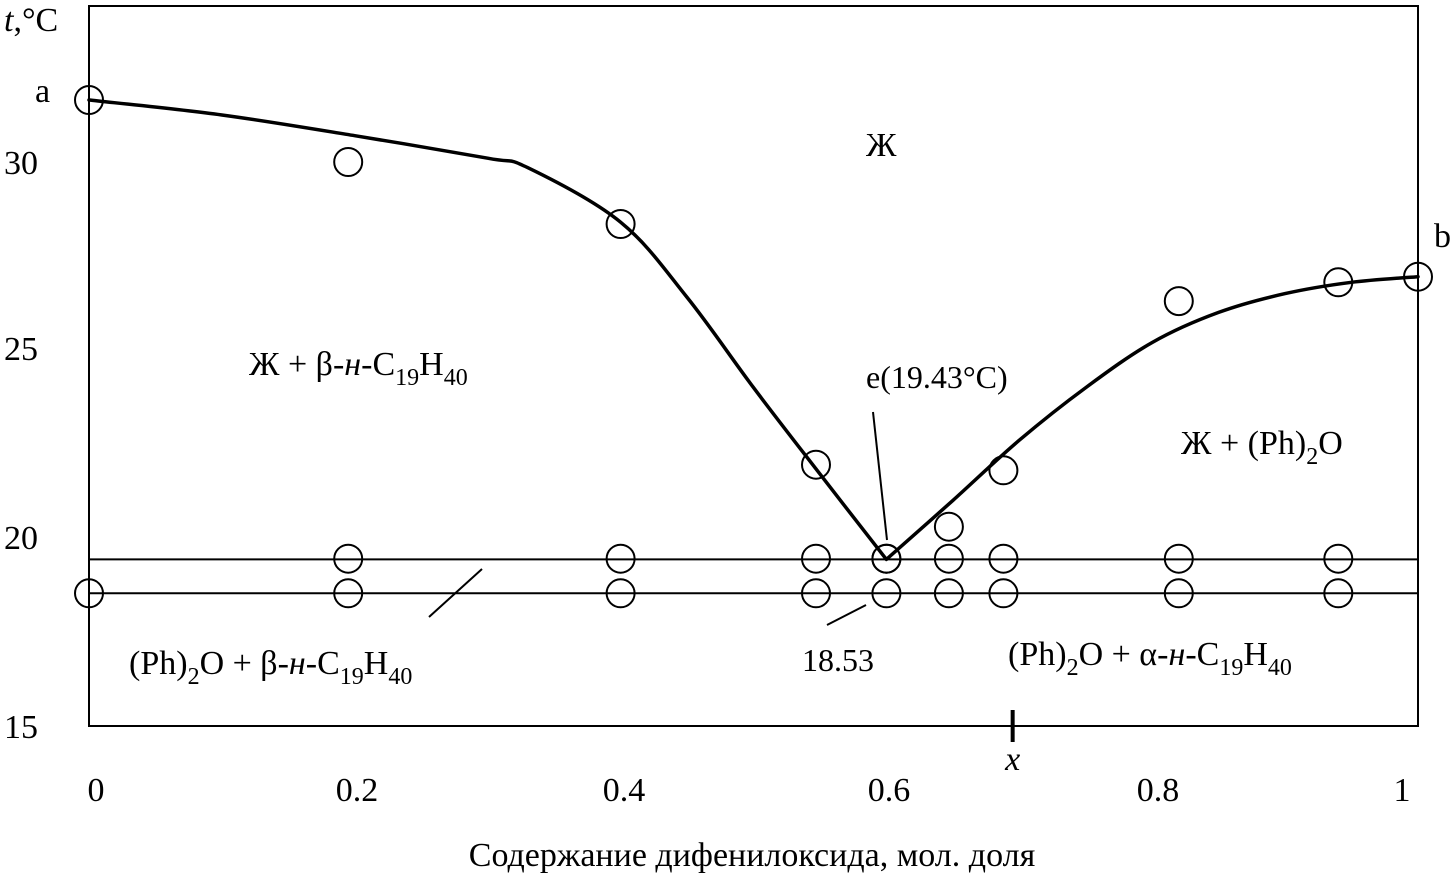 This screenshot has height=879, width=1456. What do you see at coordinates (244, 663) in the screenshot?
I see `region-text: O + β-` at bounding box center [244, 663].